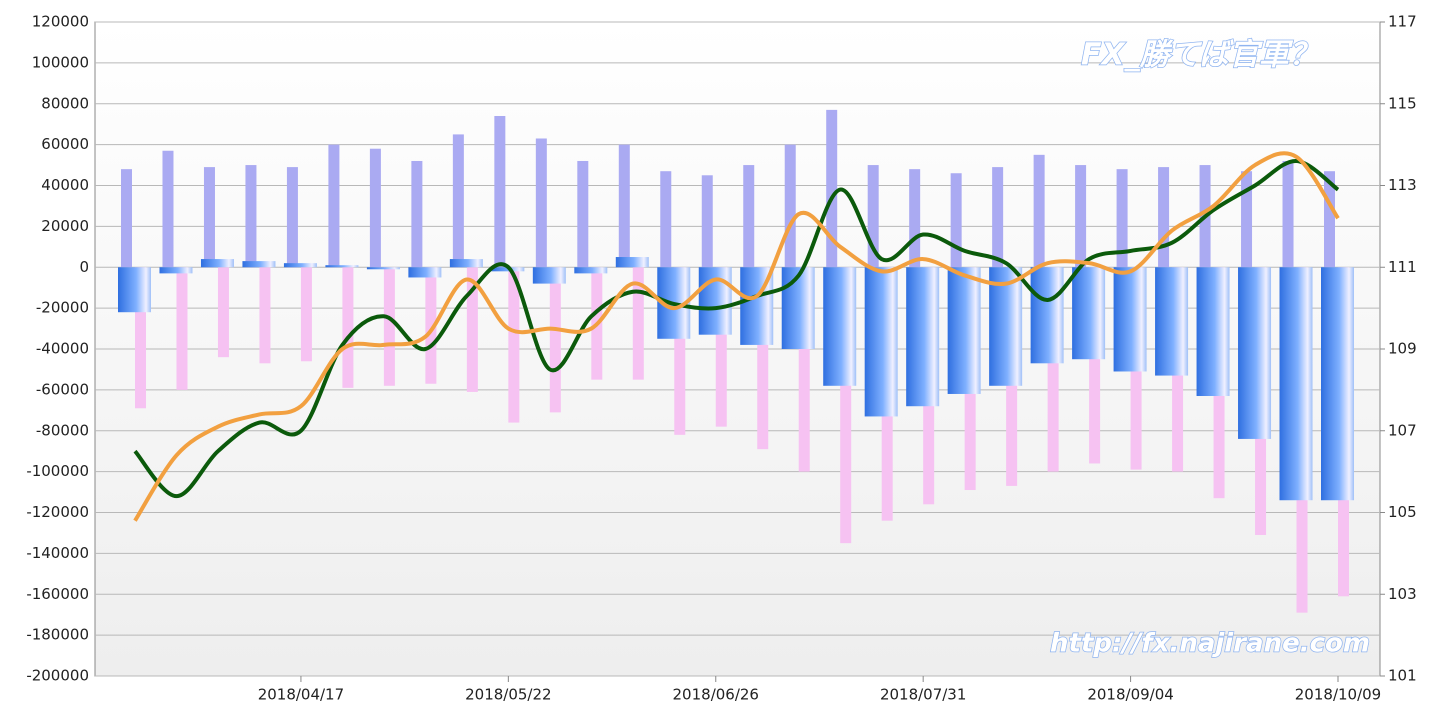 Image resolution: width=1432 pixels, height=710 pixels. What do you see at coordinates (60, 22) in the screenshot?
I see `y-tick-label: 120000` at bounding box center [60, 22].